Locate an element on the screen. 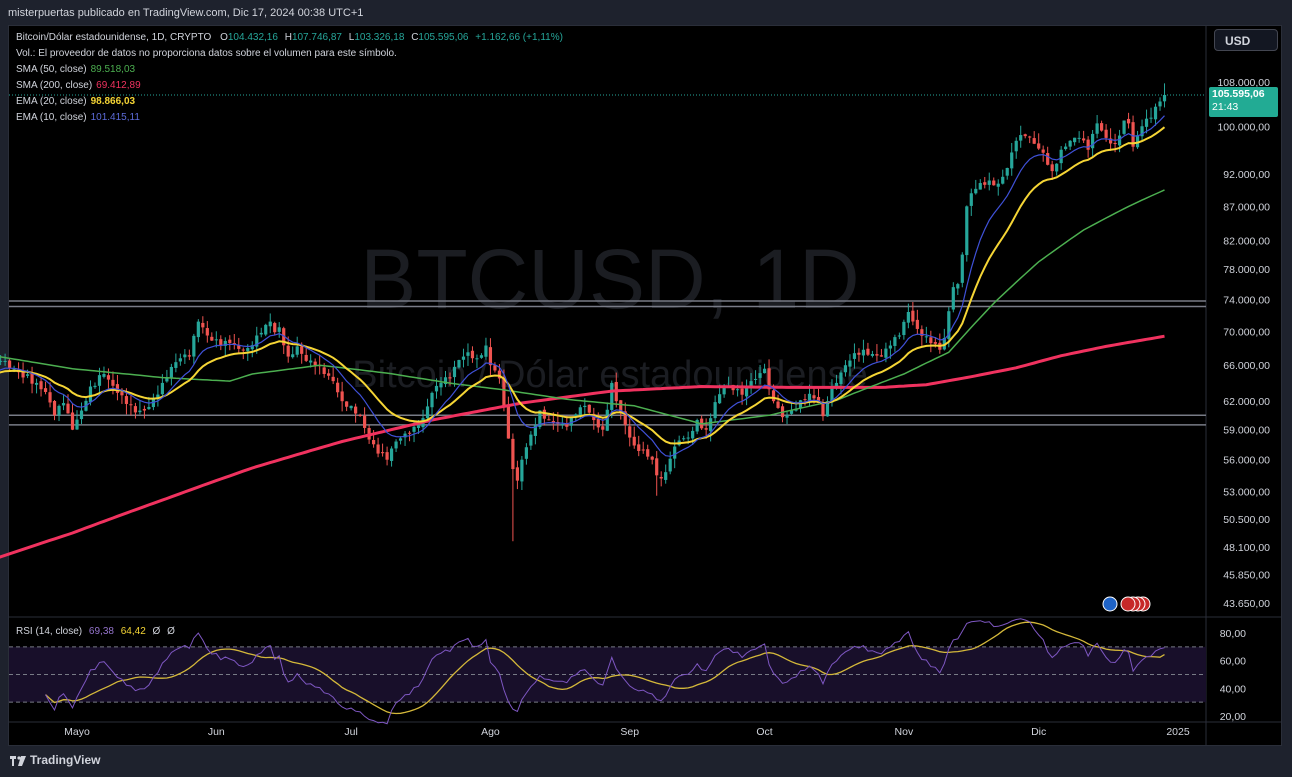 The image size is (1292, 777). rsi-tick-label: 20,00 is located at coordinates (1233, 717).